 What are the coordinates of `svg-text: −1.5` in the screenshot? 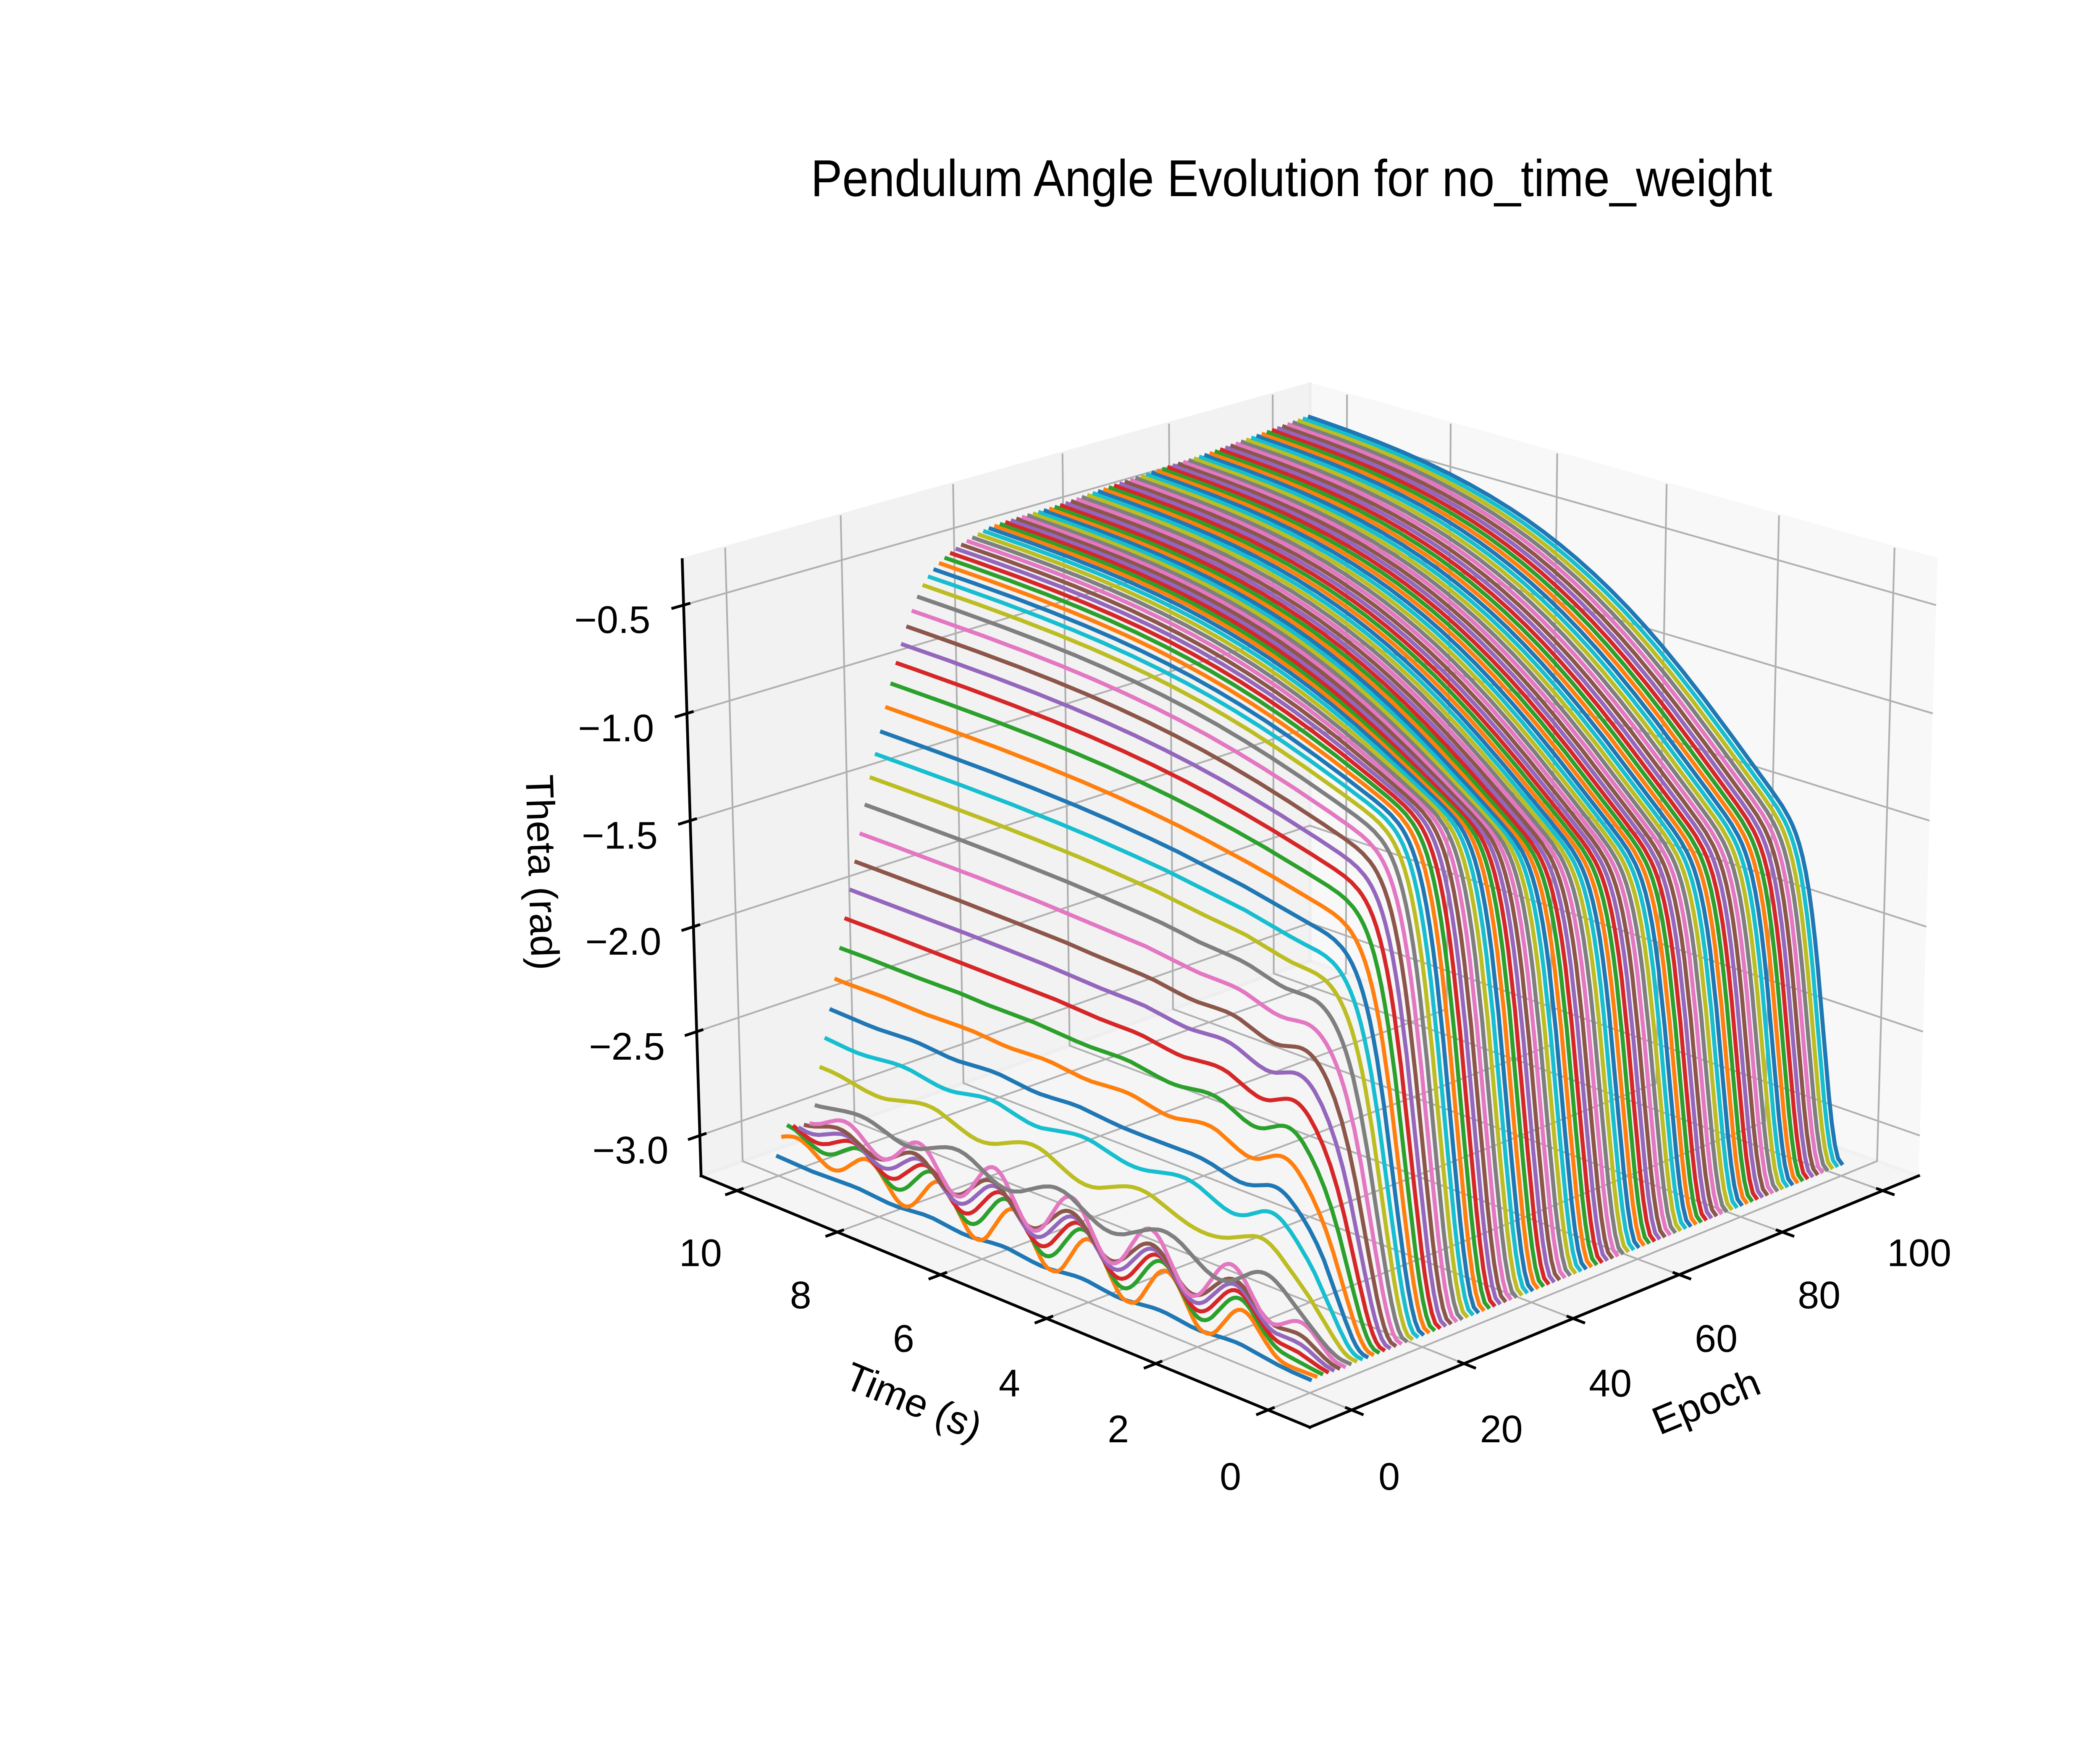 It's located at (620, 835).